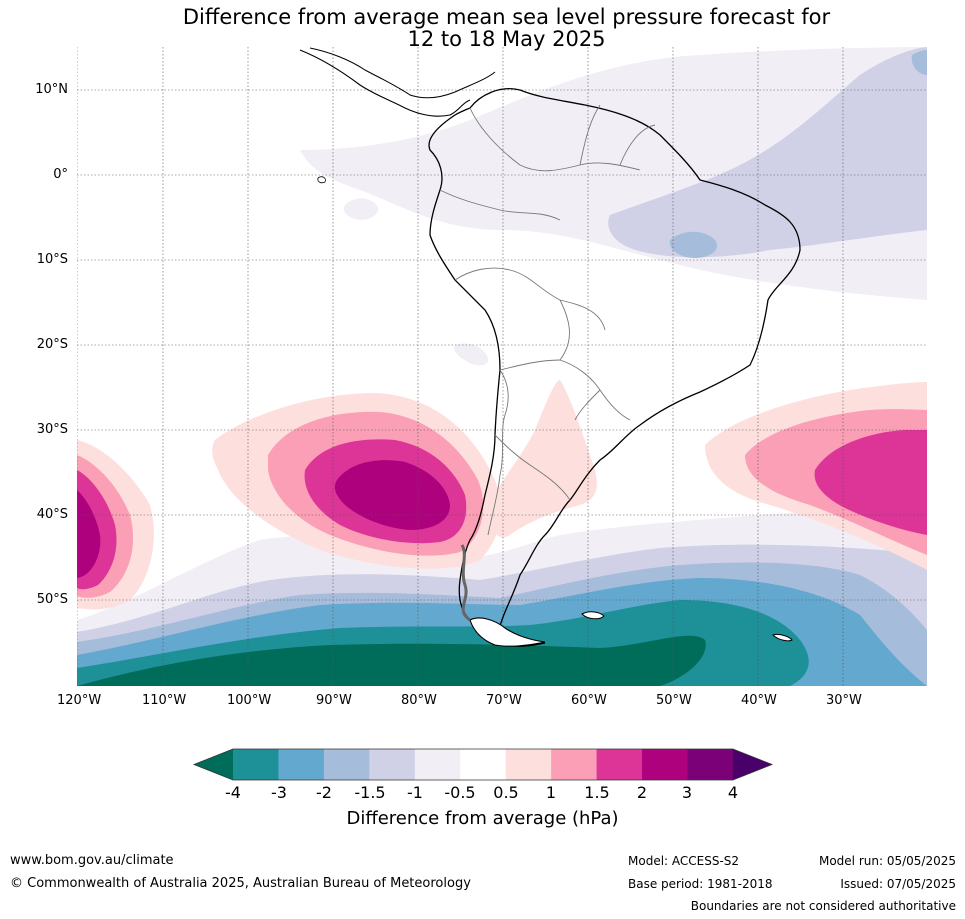  I want to click on colorbar-outline, so click(483, 764).